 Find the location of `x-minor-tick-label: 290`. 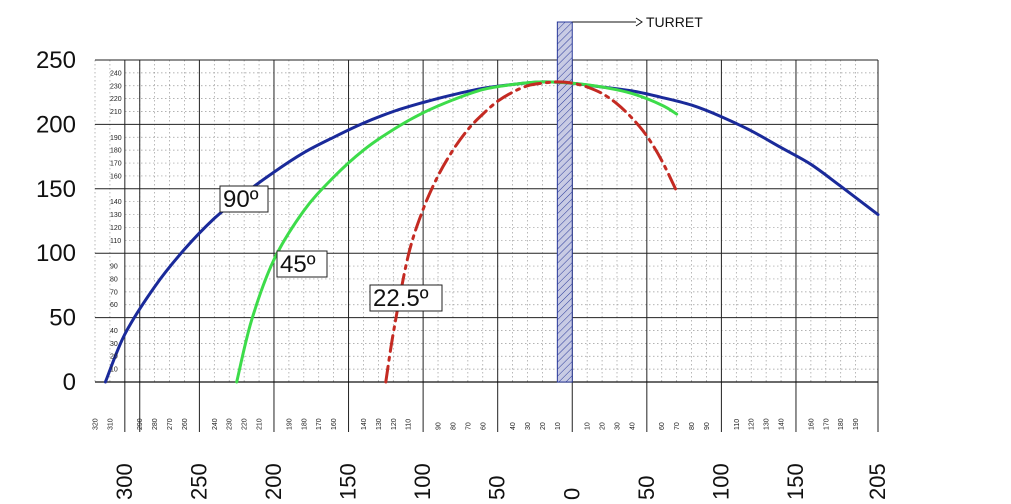

x-minor-tick-label: 290 is located at coordinates (140, 424).